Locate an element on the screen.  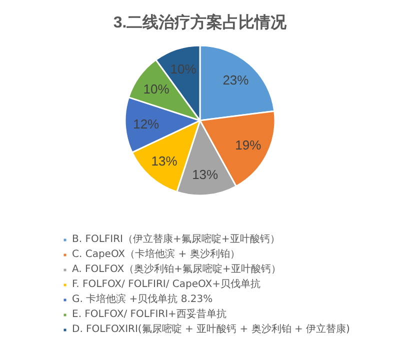
data-label: 19% is located at coordinates (248, 145).